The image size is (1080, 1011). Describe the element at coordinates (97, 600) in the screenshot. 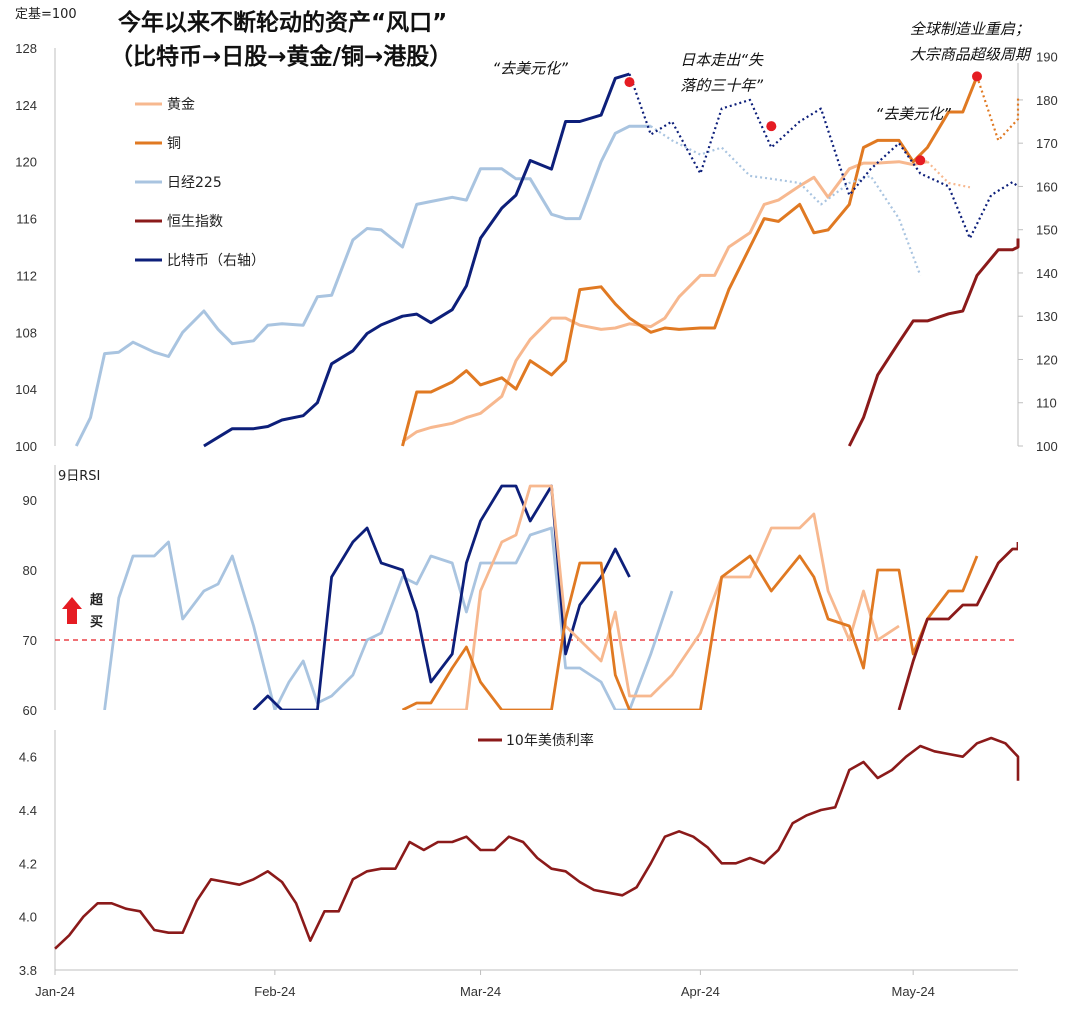

I see `overbought-label: 超` at that location.